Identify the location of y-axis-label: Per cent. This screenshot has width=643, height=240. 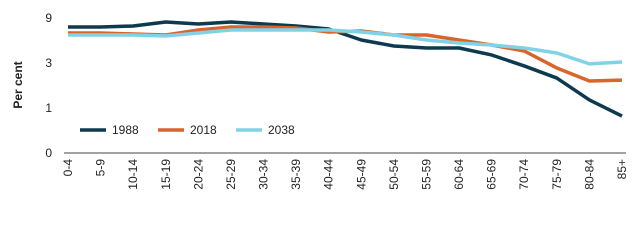
(18, 84).